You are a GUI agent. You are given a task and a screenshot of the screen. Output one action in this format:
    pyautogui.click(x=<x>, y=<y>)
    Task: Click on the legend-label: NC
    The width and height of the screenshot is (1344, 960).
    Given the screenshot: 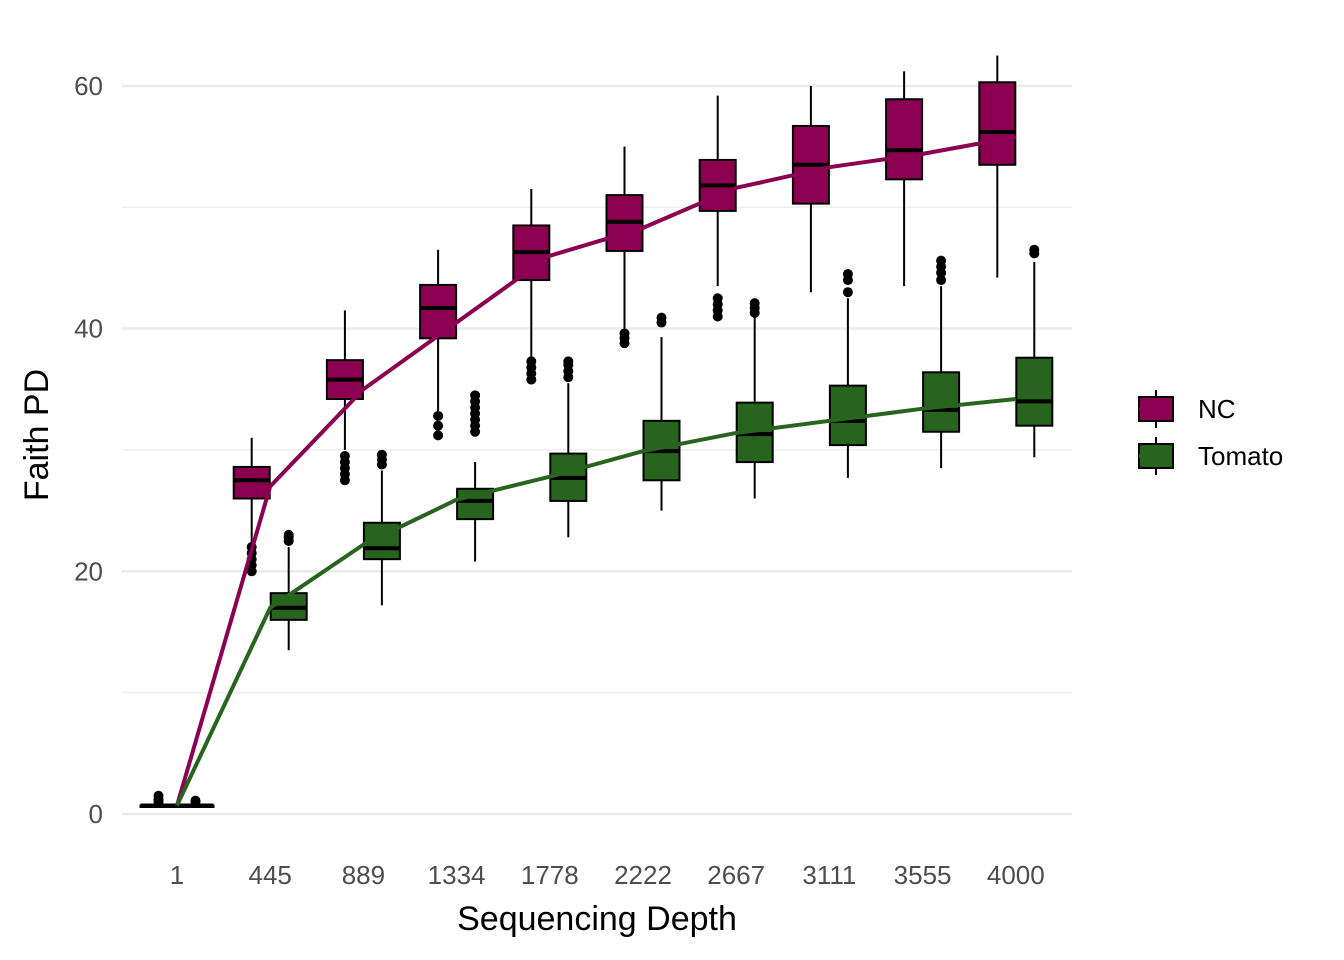 What is the action you would take?
    pyautogui.click(x=1217, y=409)
    